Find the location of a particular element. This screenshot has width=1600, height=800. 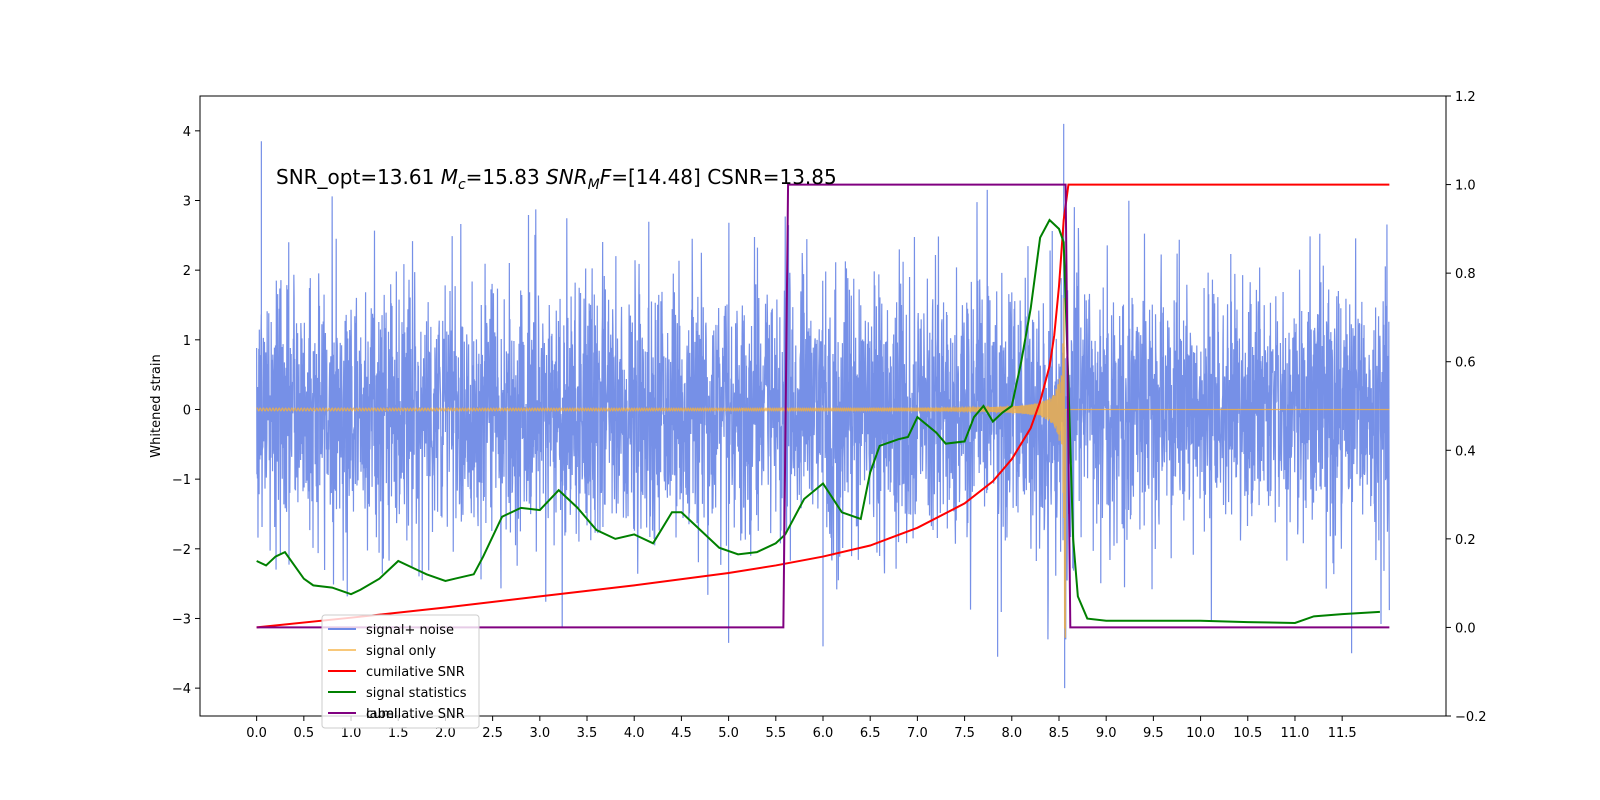

legend-label: signal only is located at coordinates (401, 651).